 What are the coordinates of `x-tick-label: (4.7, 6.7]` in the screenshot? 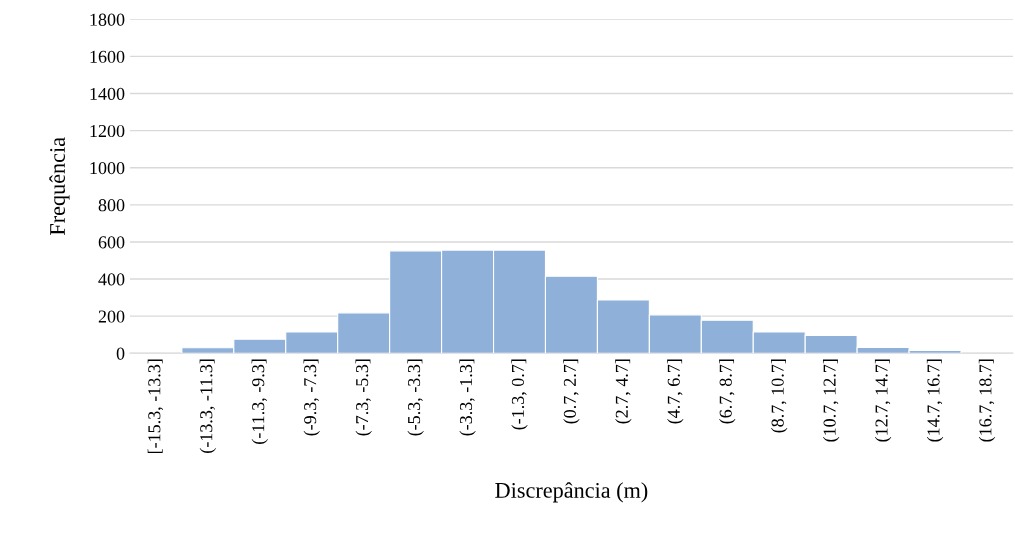 It's located at (675, 391).